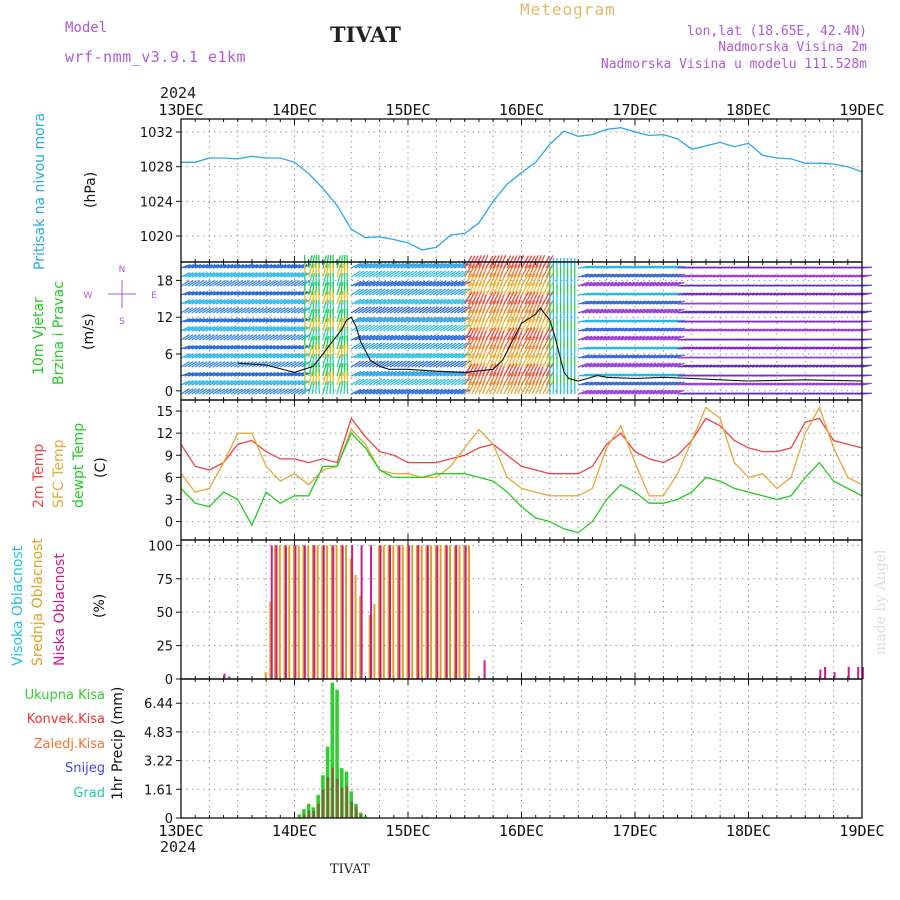 This screenshot has width=900, height=900. What do you see at coordinates (85, 768) in the screenshot?
I see `legend-snow: Snijeg` at bounding box center [85, 768].